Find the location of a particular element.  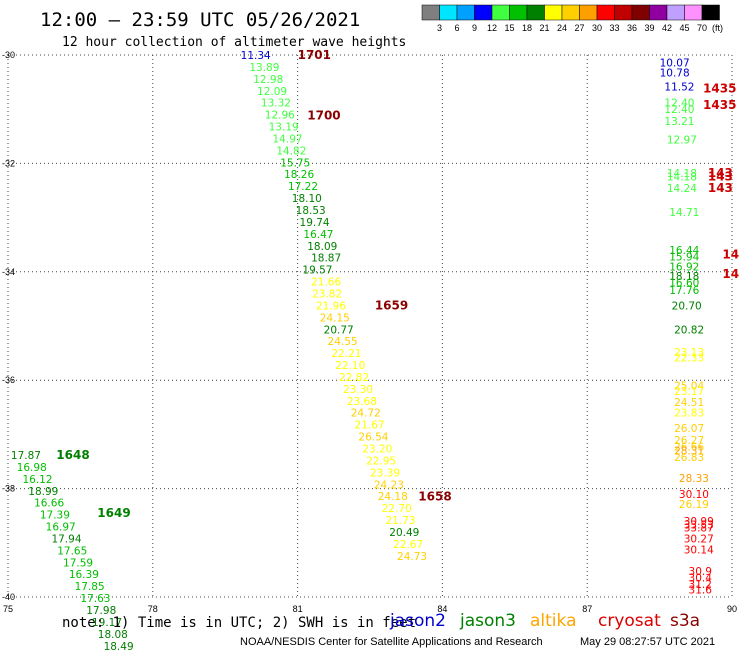

time-label: 1700 is located at coordinates (323, 116).